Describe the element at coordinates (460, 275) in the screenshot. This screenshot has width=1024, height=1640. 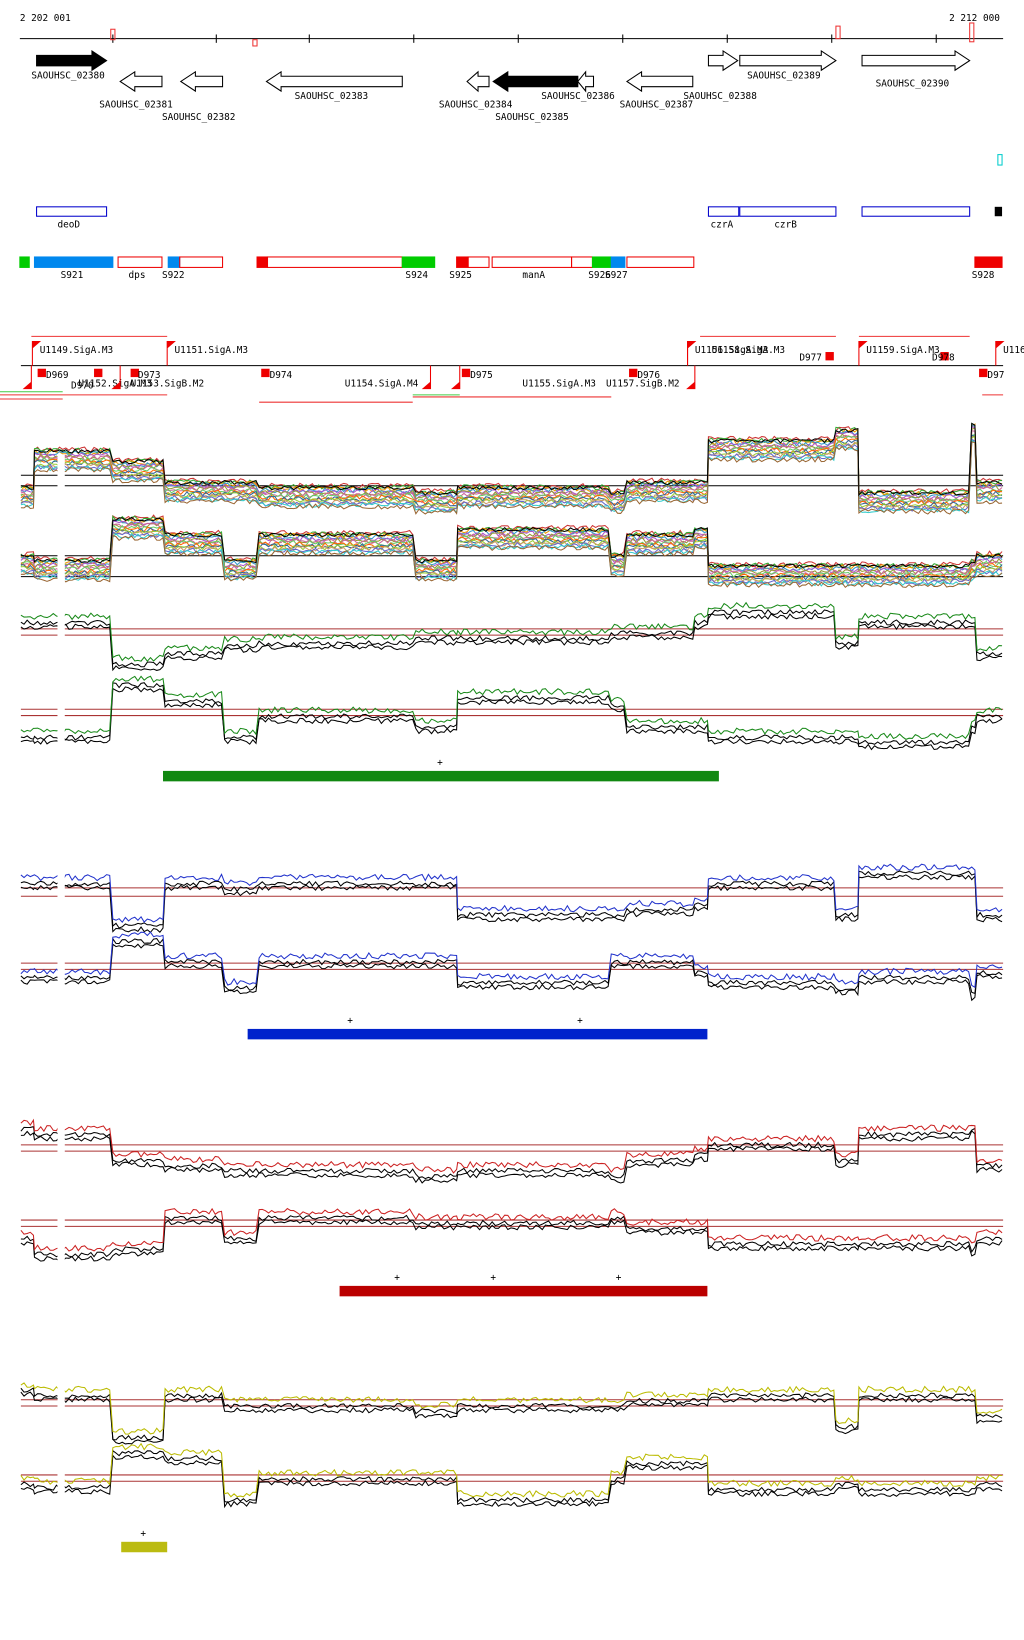
I see `rna-label: S925` at that location.